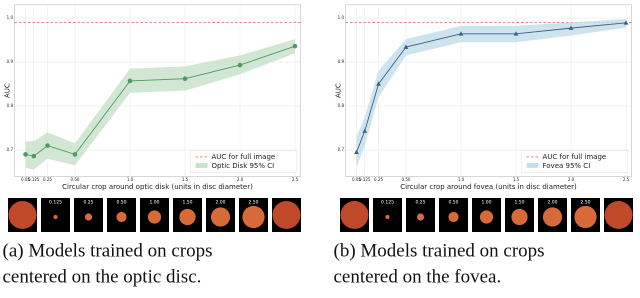  I want to click on legend-label: Optic Disk 95% CI, so click(243, 166).